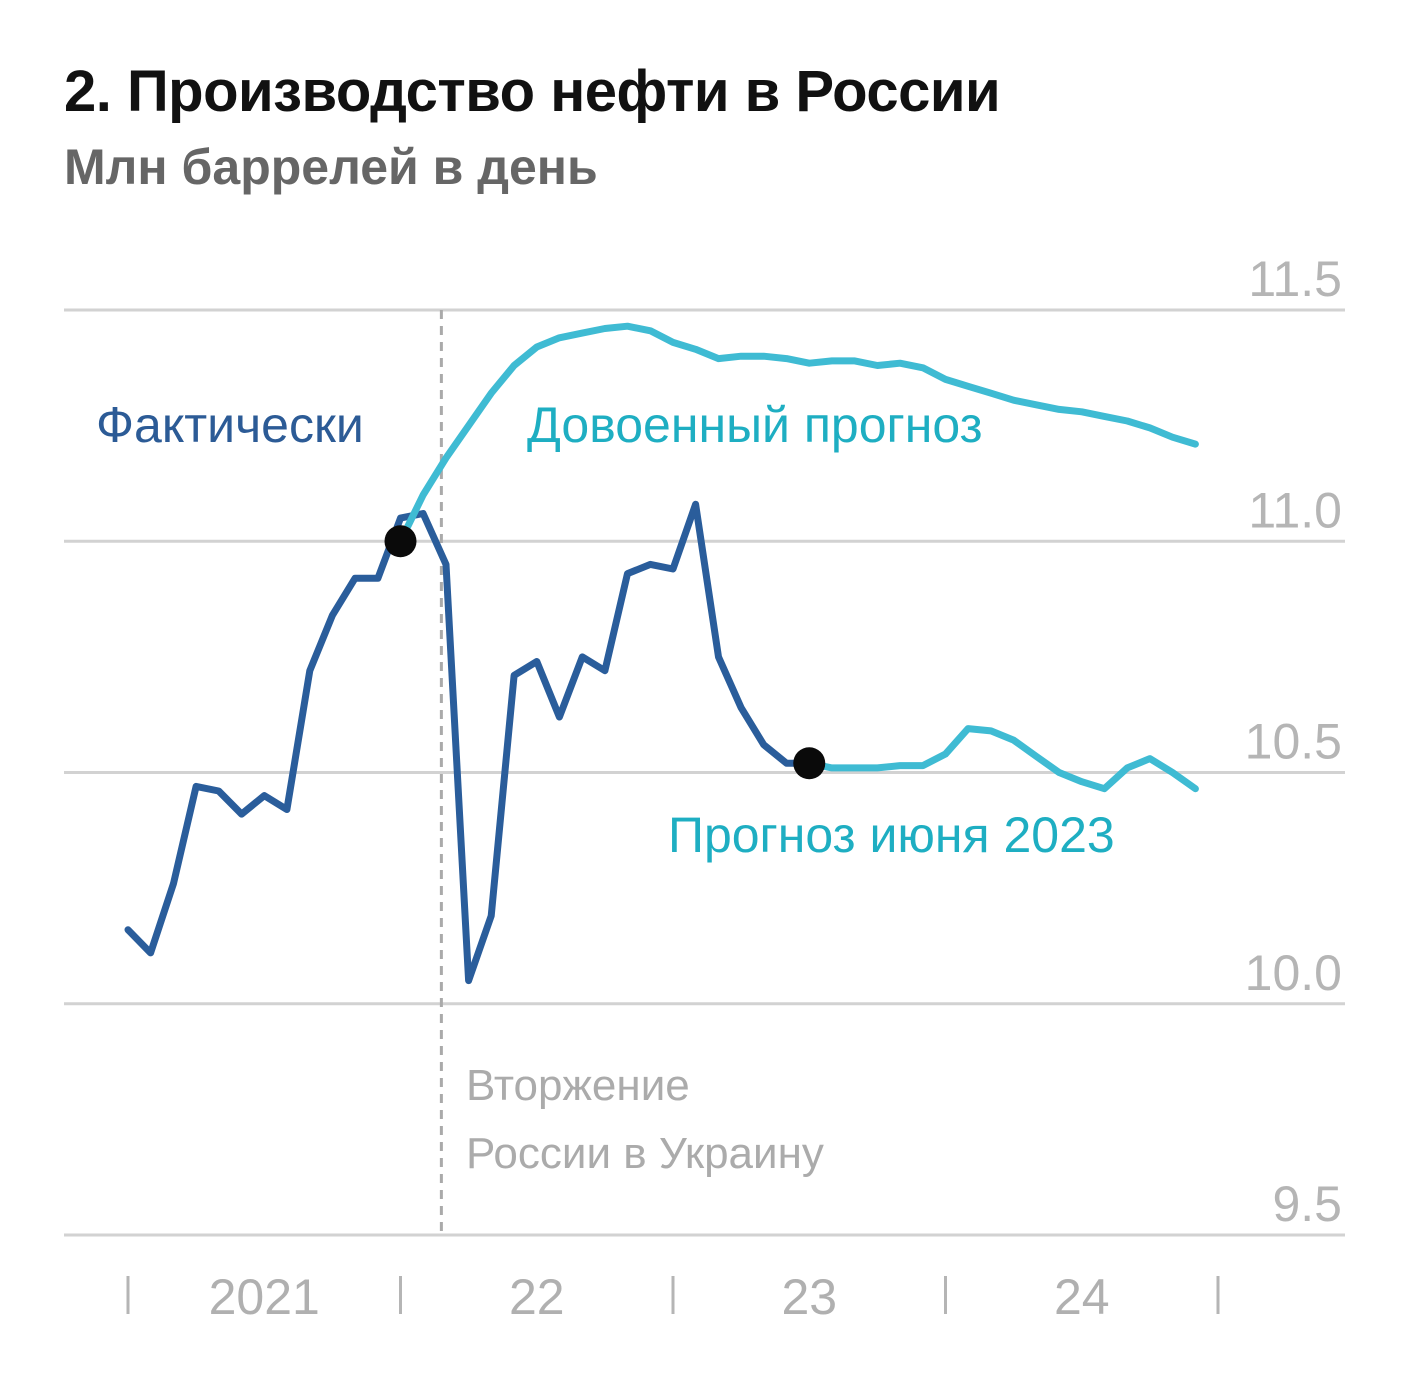 This screenshot has height=1396, width=1411. Describe the element at coordinates (1082, 1297) in the screenshot. I see `x-tick-label: 24` at that location.